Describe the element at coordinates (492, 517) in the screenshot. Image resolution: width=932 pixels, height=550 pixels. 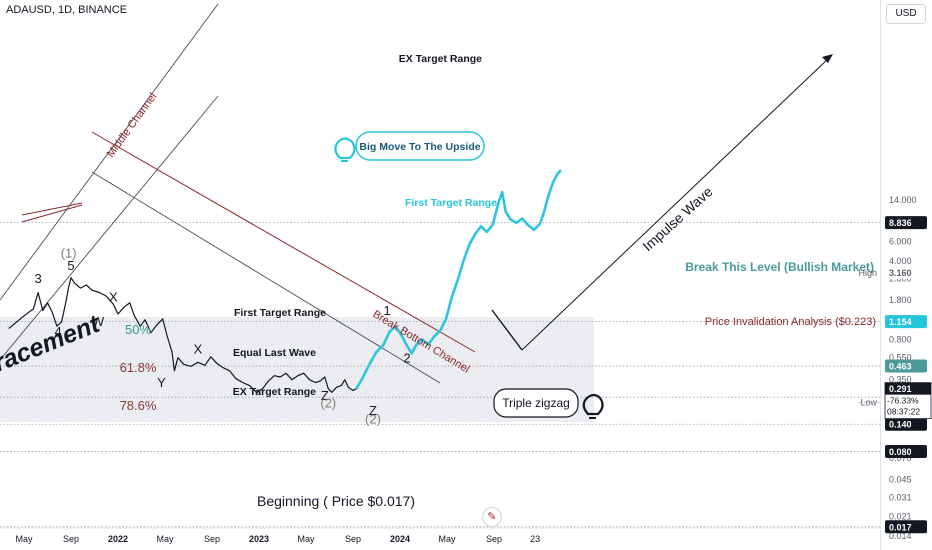
I see `tradingview-logo-icon: ✎` at that location.